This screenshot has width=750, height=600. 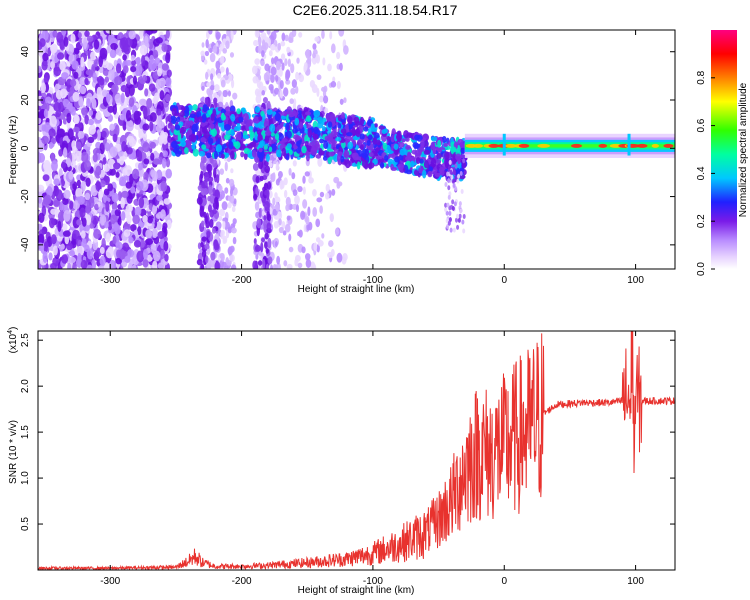 I want to click on x-tick-label: 100, so click(x=635, y=581).